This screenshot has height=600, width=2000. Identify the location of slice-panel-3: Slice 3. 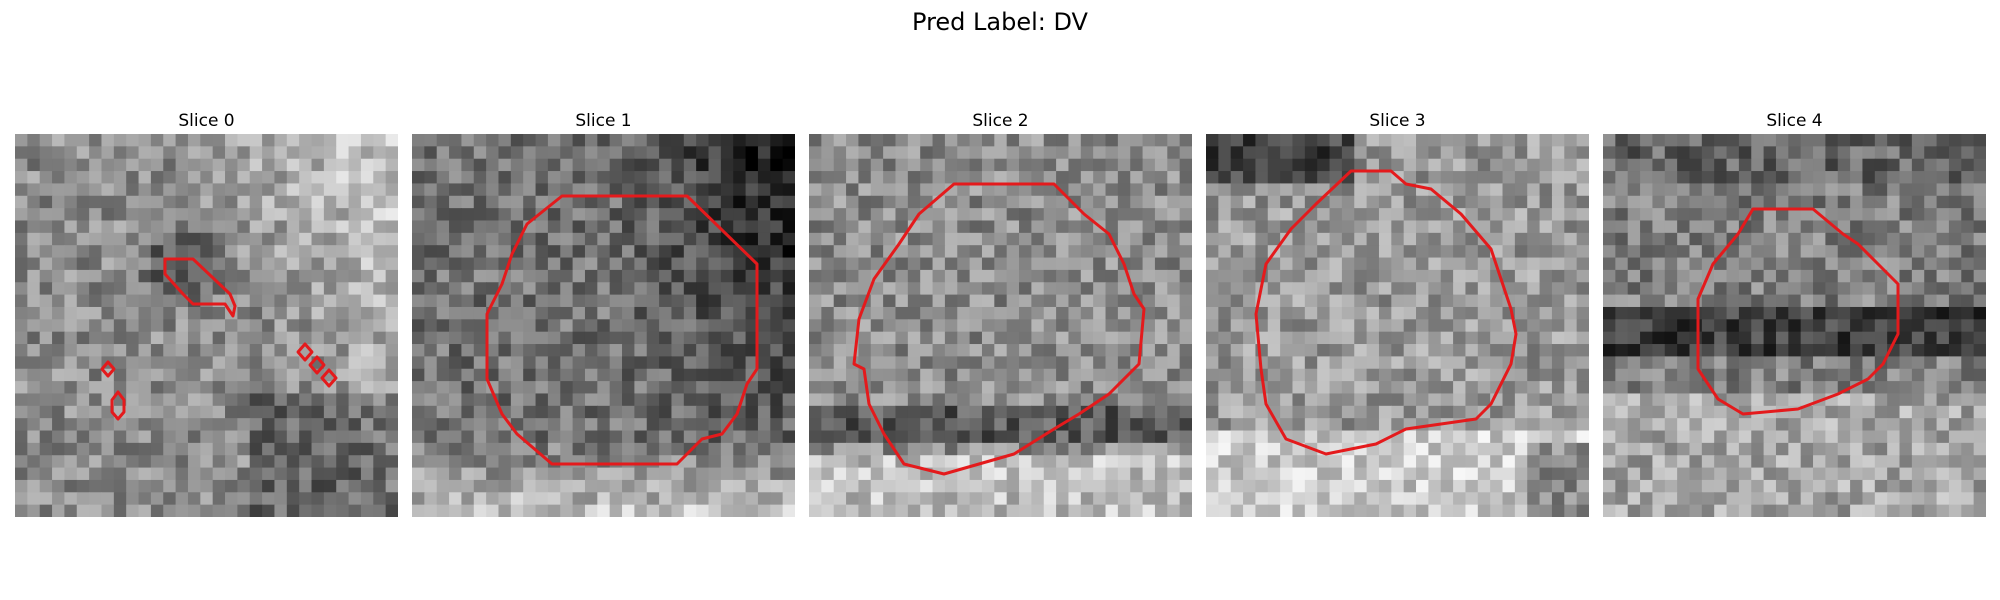
(1397, 312).